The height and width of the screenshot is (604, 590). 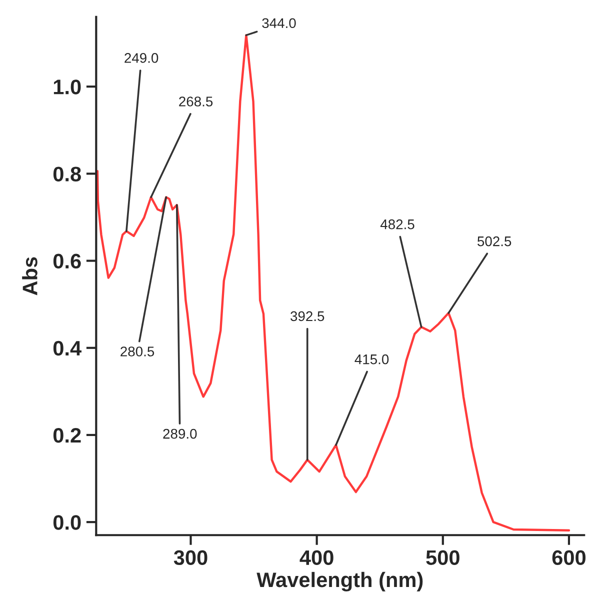 What do you see at coordinates (279, 23) in the screenshot?
I see `annotation: 344.0` at bounding box center [279, 23].